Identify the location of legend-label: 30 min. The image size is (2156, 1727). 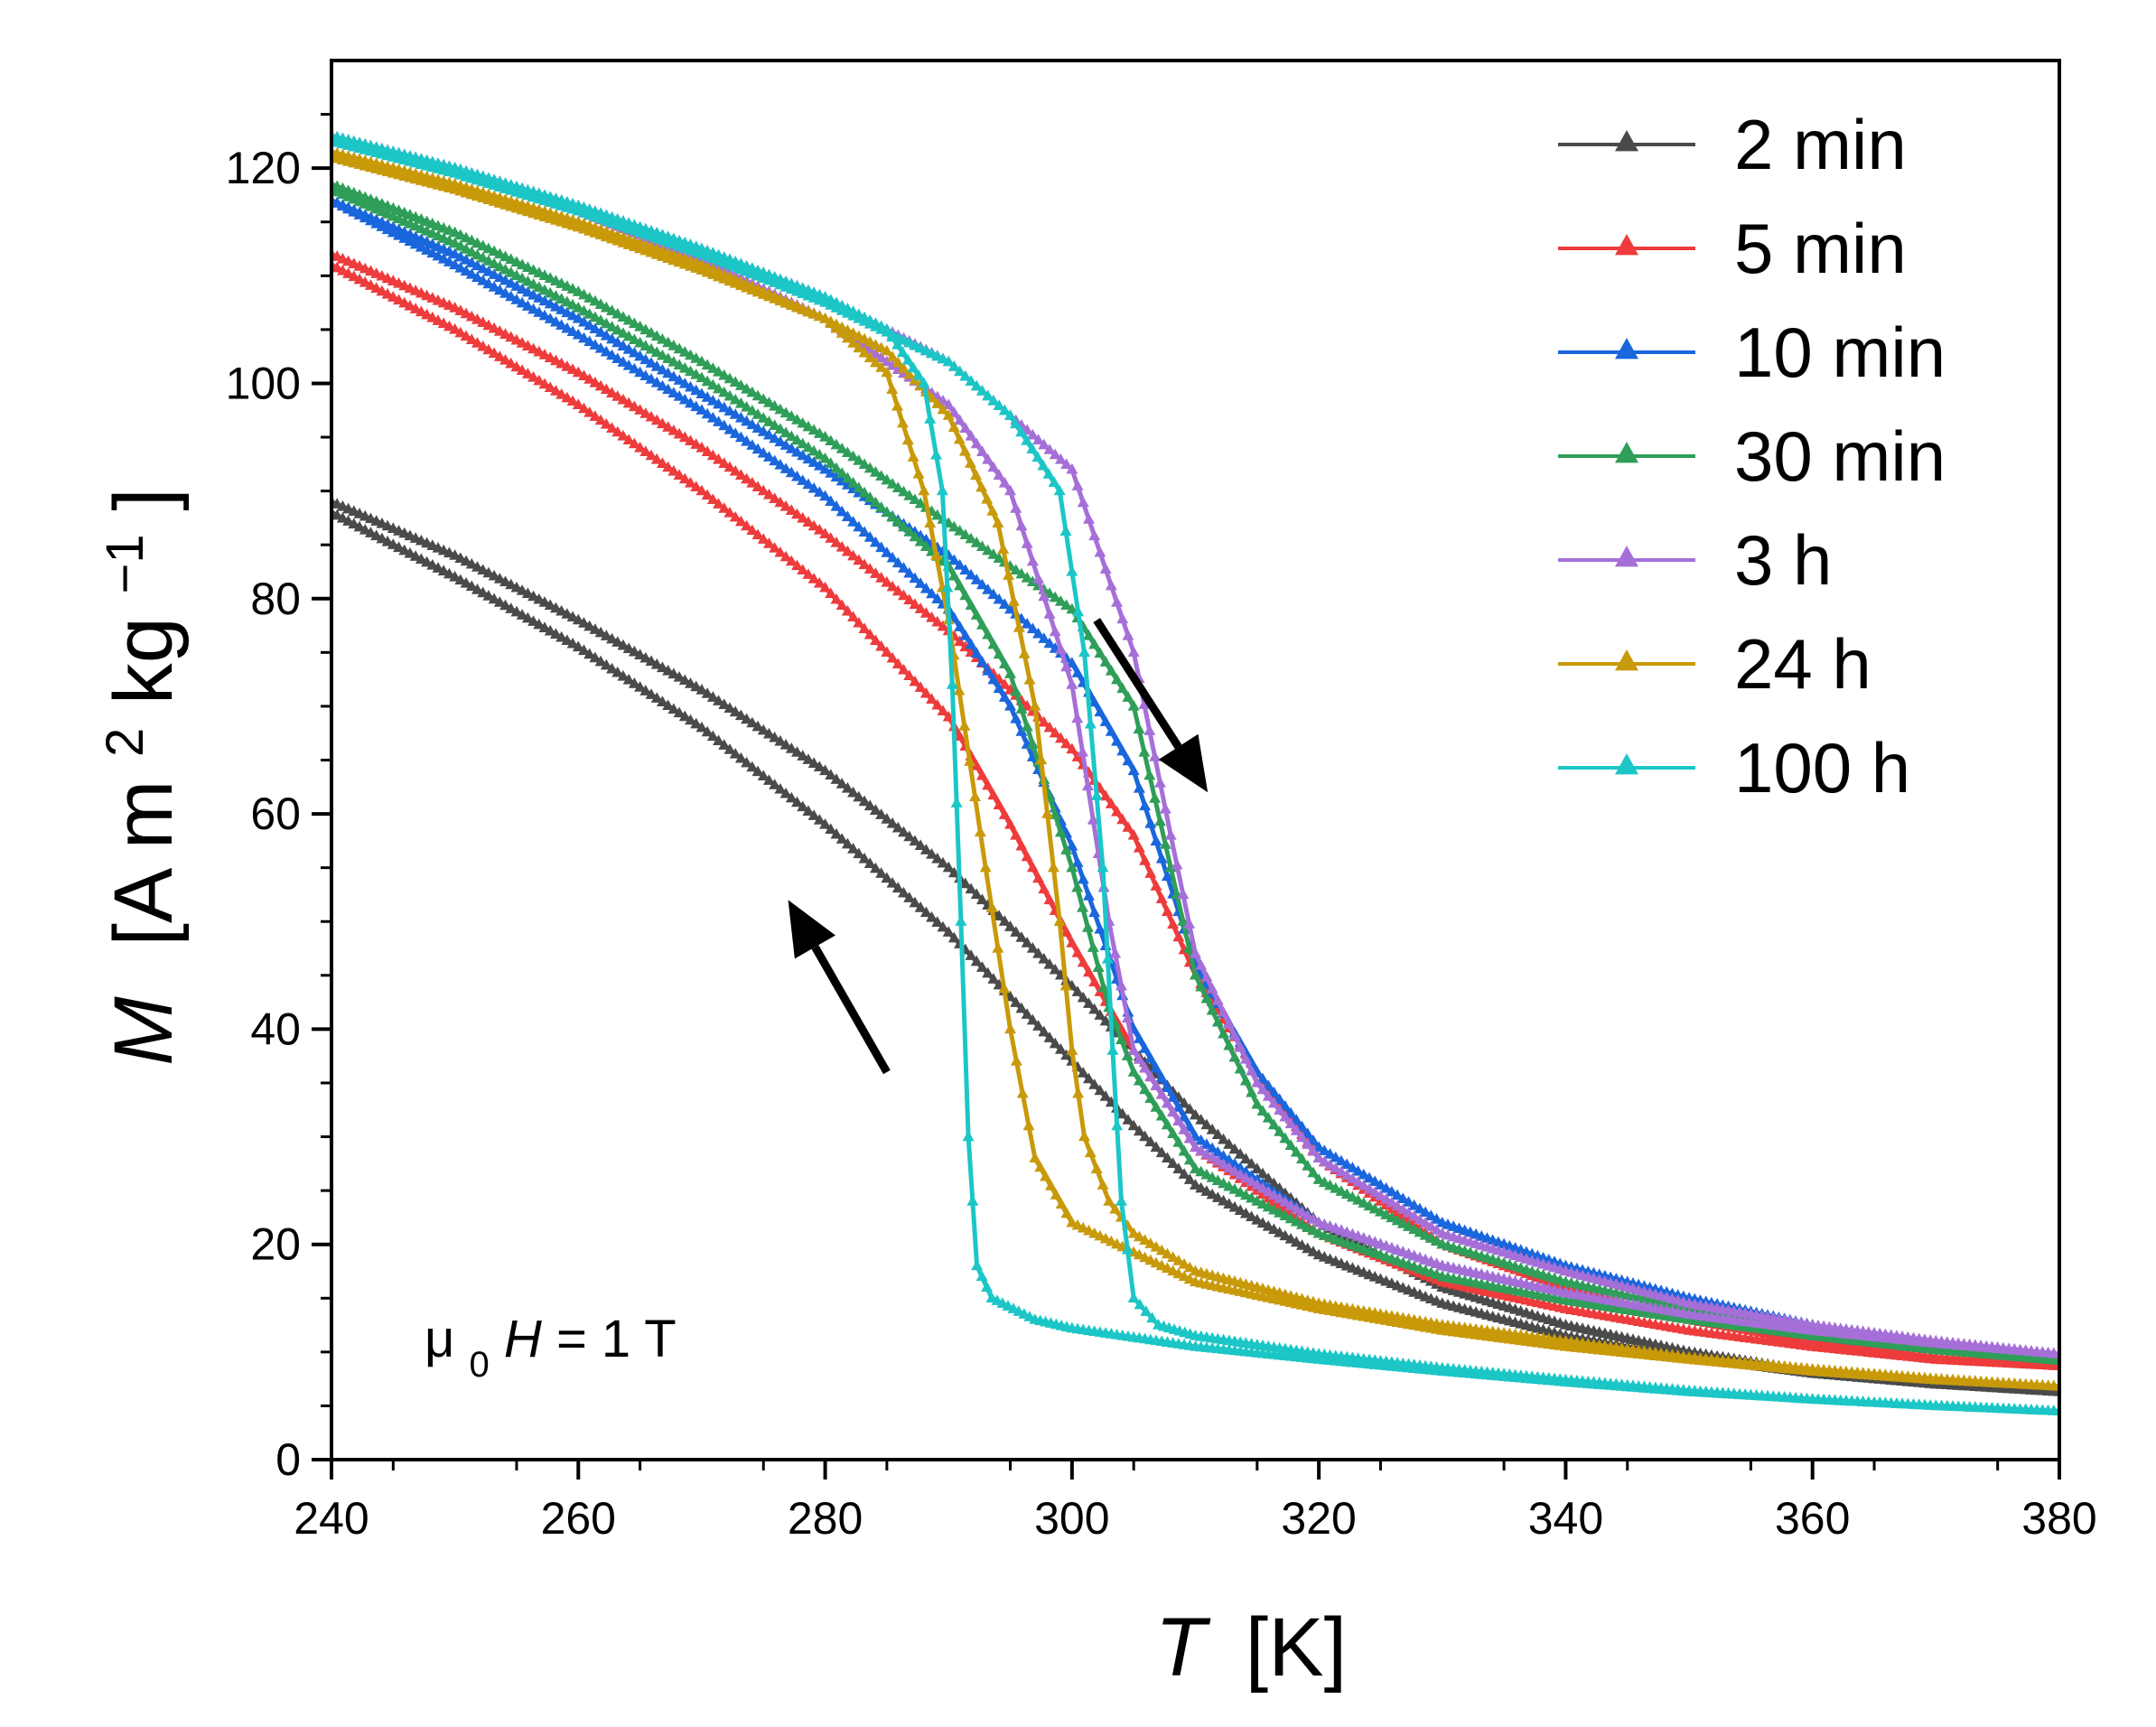
(1840, 456).